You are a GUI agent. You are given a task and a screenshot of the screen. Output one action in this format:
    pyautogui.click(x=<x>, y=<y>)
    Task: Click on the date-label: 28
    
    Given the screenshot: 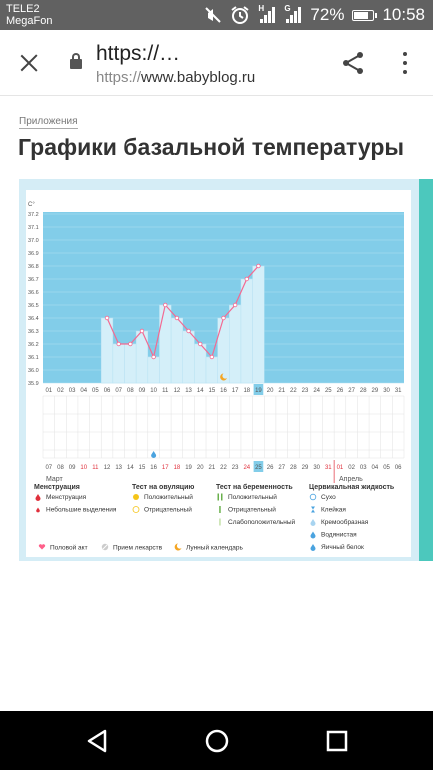 What is the action you would take?
    pyautogui.click(x=293, y=468)
    